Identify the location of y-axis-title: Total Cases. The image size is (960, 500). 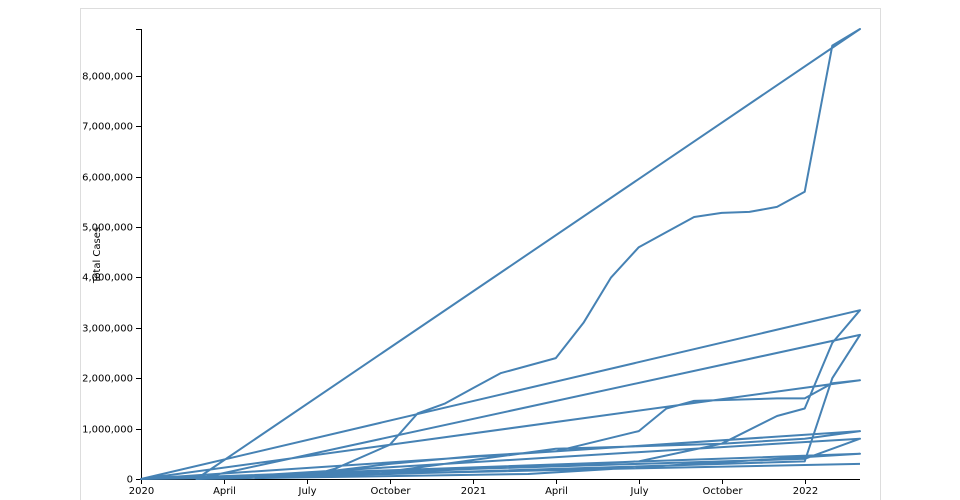
(97, 255).